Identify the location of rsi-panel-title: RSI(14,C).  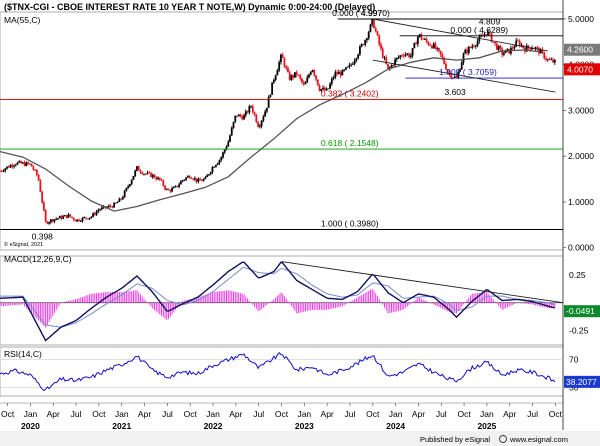
(23, 354).